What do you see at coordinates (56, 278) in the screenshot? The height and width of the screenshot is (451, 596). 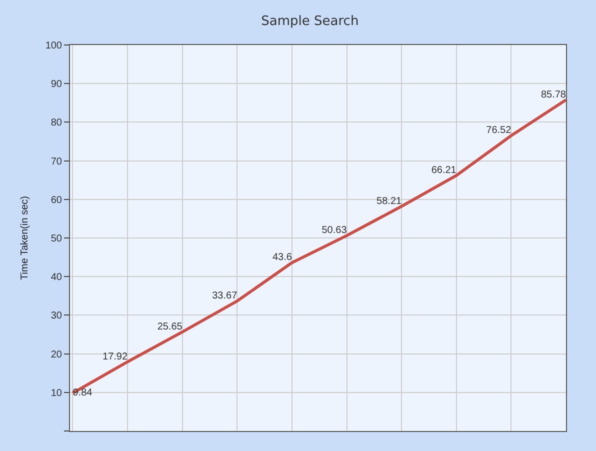 I see `y-tick-label: 40` at bounding box center [56, 278].